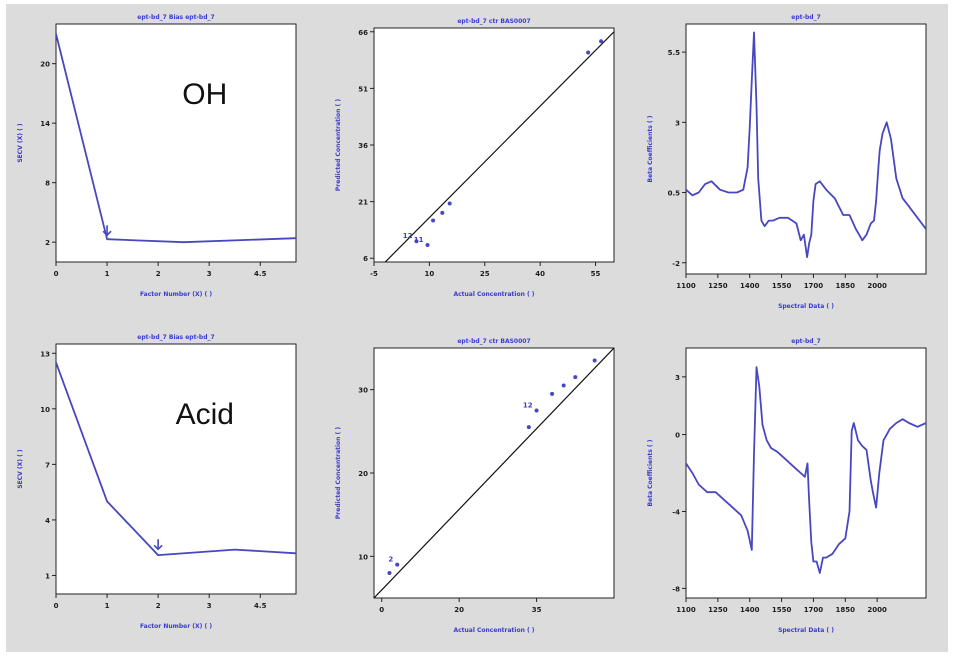 This screenshot has height=657, width=954. What do you see at coordinates (677, 436) in the screenshot?
I see `y-tick-label: 0` at bounding box center [677, 436].